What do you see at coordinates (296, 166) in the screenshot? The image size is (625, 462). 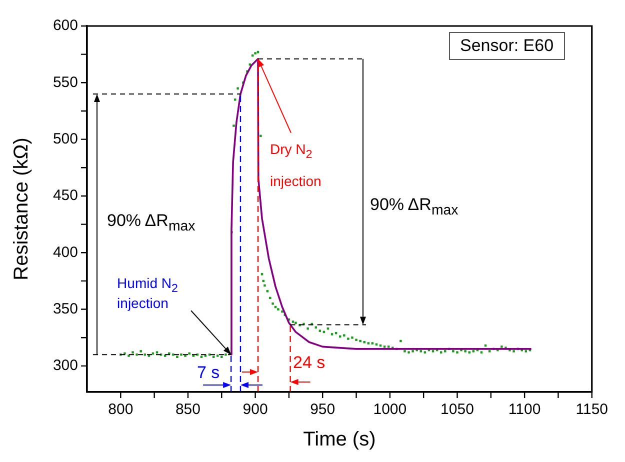 I see `annotation: Dry N$_{2}$ injection` at bounding box center [296, 166].